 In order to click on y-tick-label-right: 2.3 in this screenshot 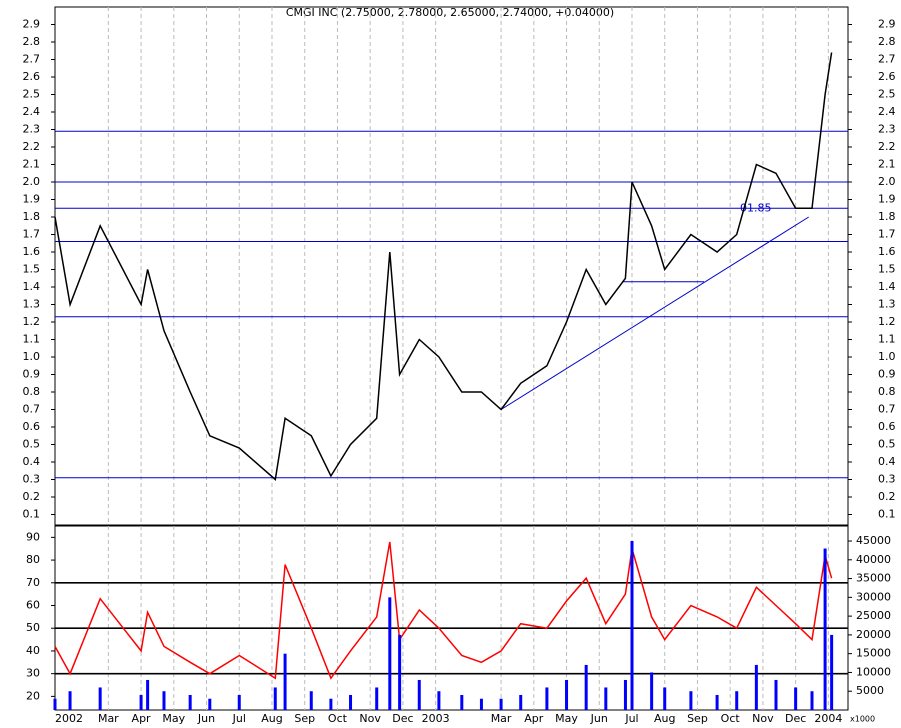, I will do `click(887, 129)`.